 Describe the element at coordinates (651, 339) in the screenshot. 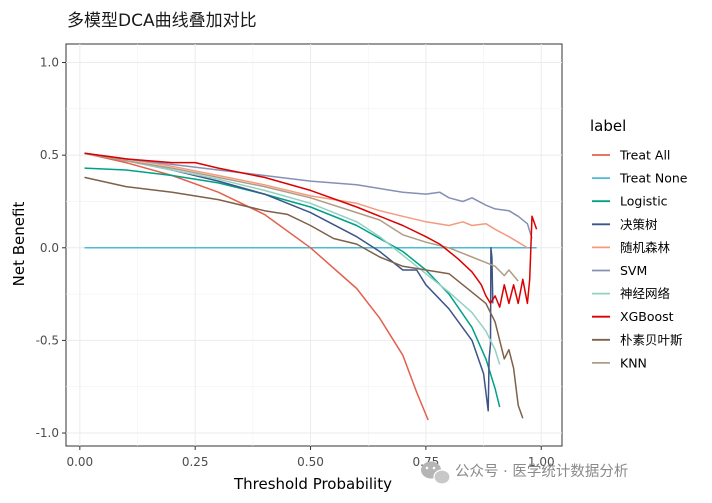

I see `legend-label-8: 朴素贝叶斯` at that location.